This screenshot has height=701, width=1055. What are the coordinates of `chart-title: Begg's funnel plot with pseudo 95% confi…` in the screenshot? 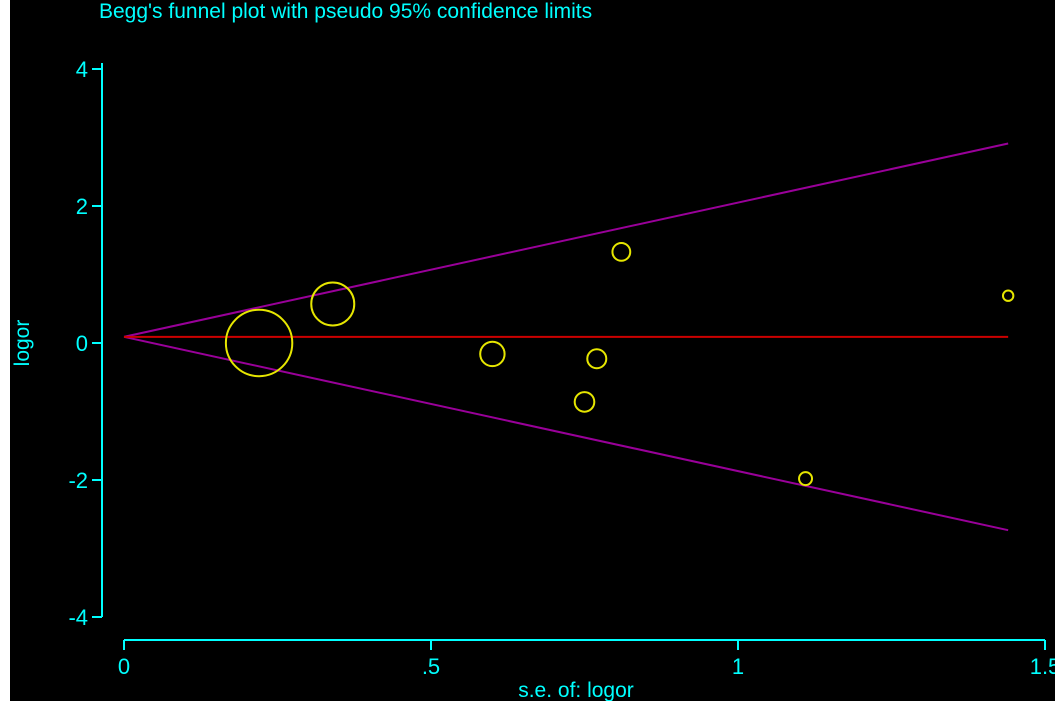 It's located at (345, 11).